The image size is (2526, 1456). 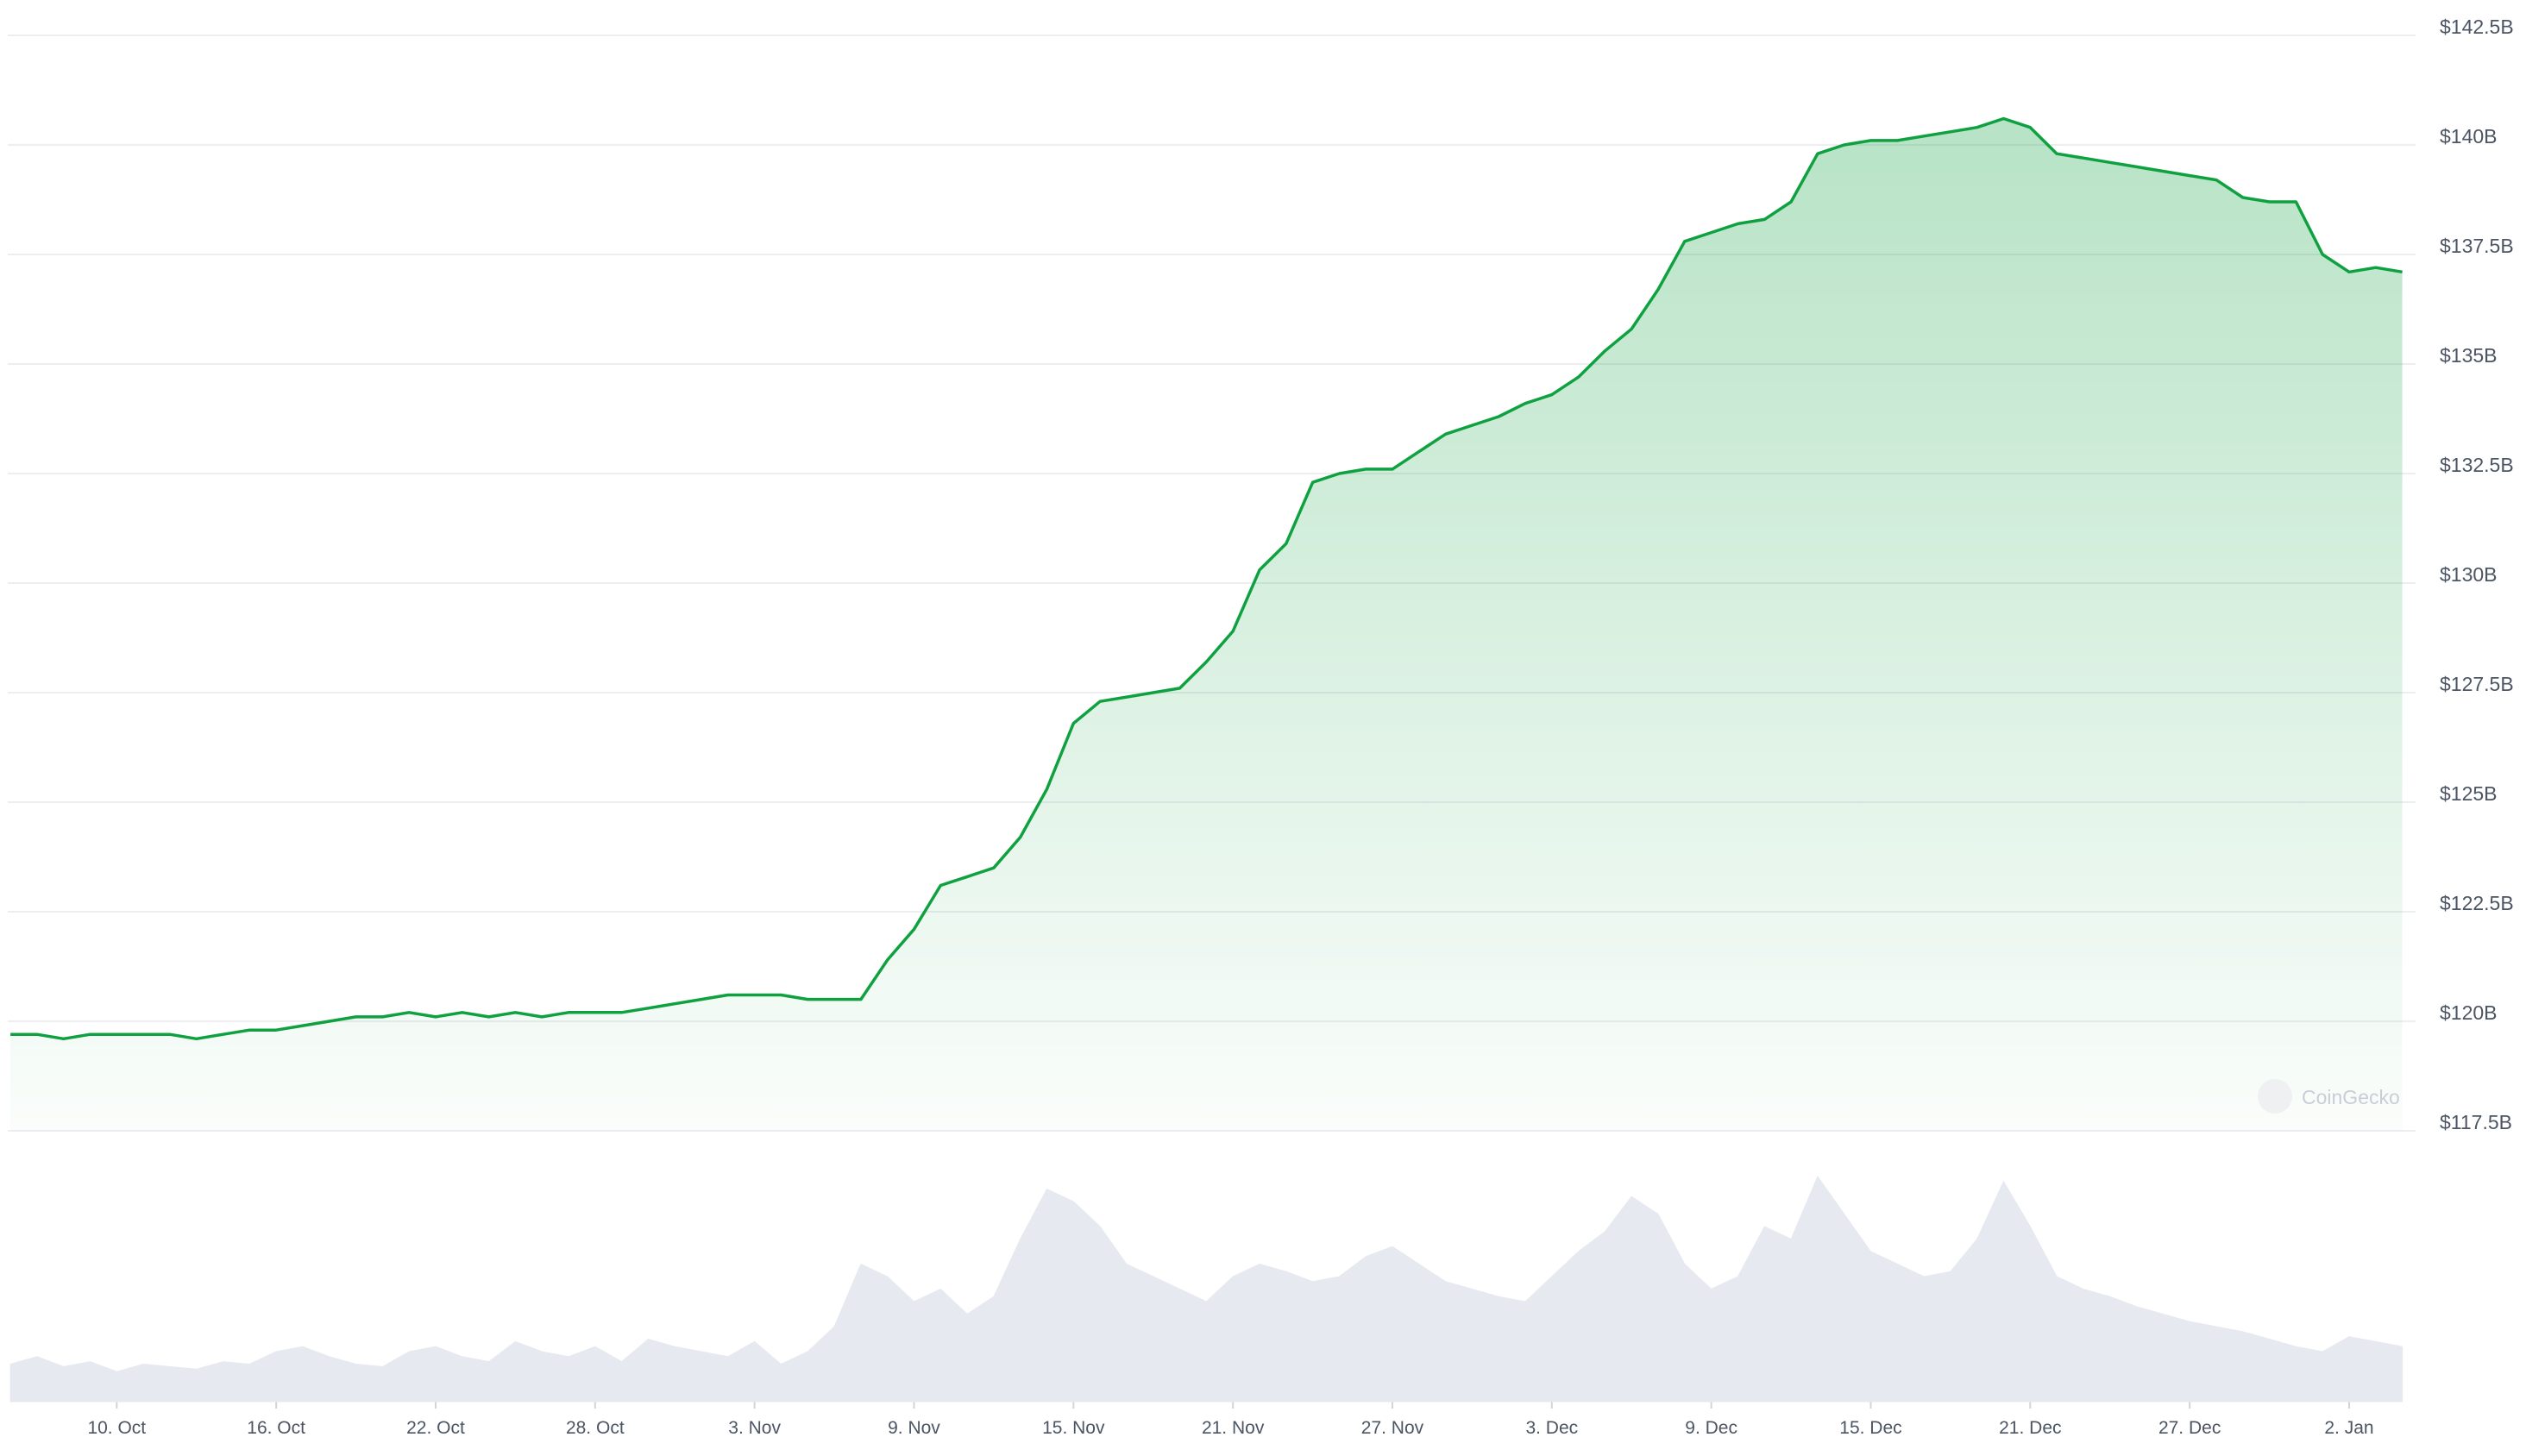 I want to click on x-tick-label: 3. Nov, so click(x=755, y=1428).